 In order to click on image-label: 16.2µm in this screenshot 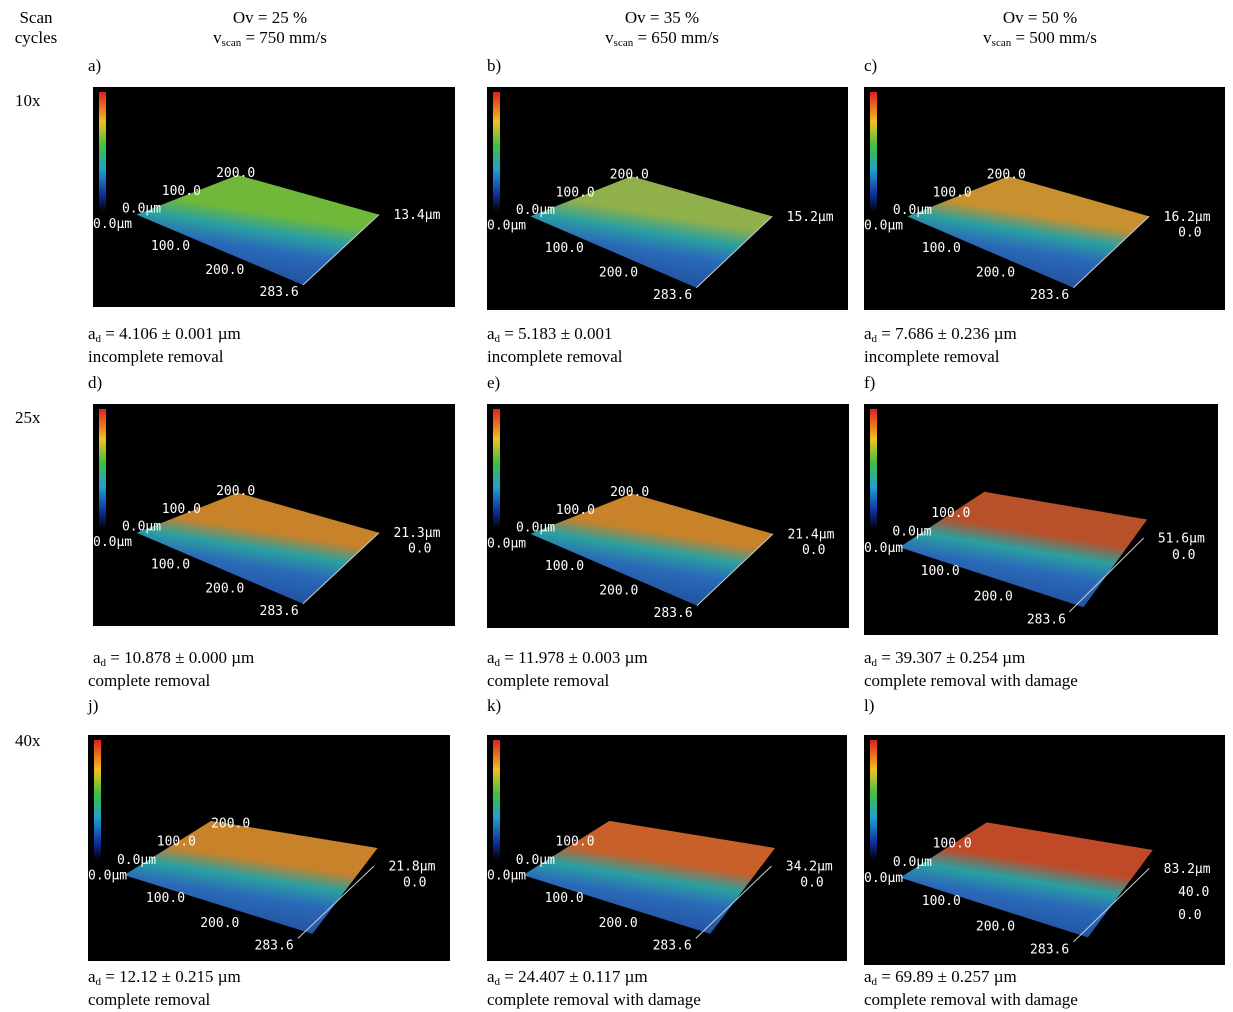, I will do `click(1187, 217)`.